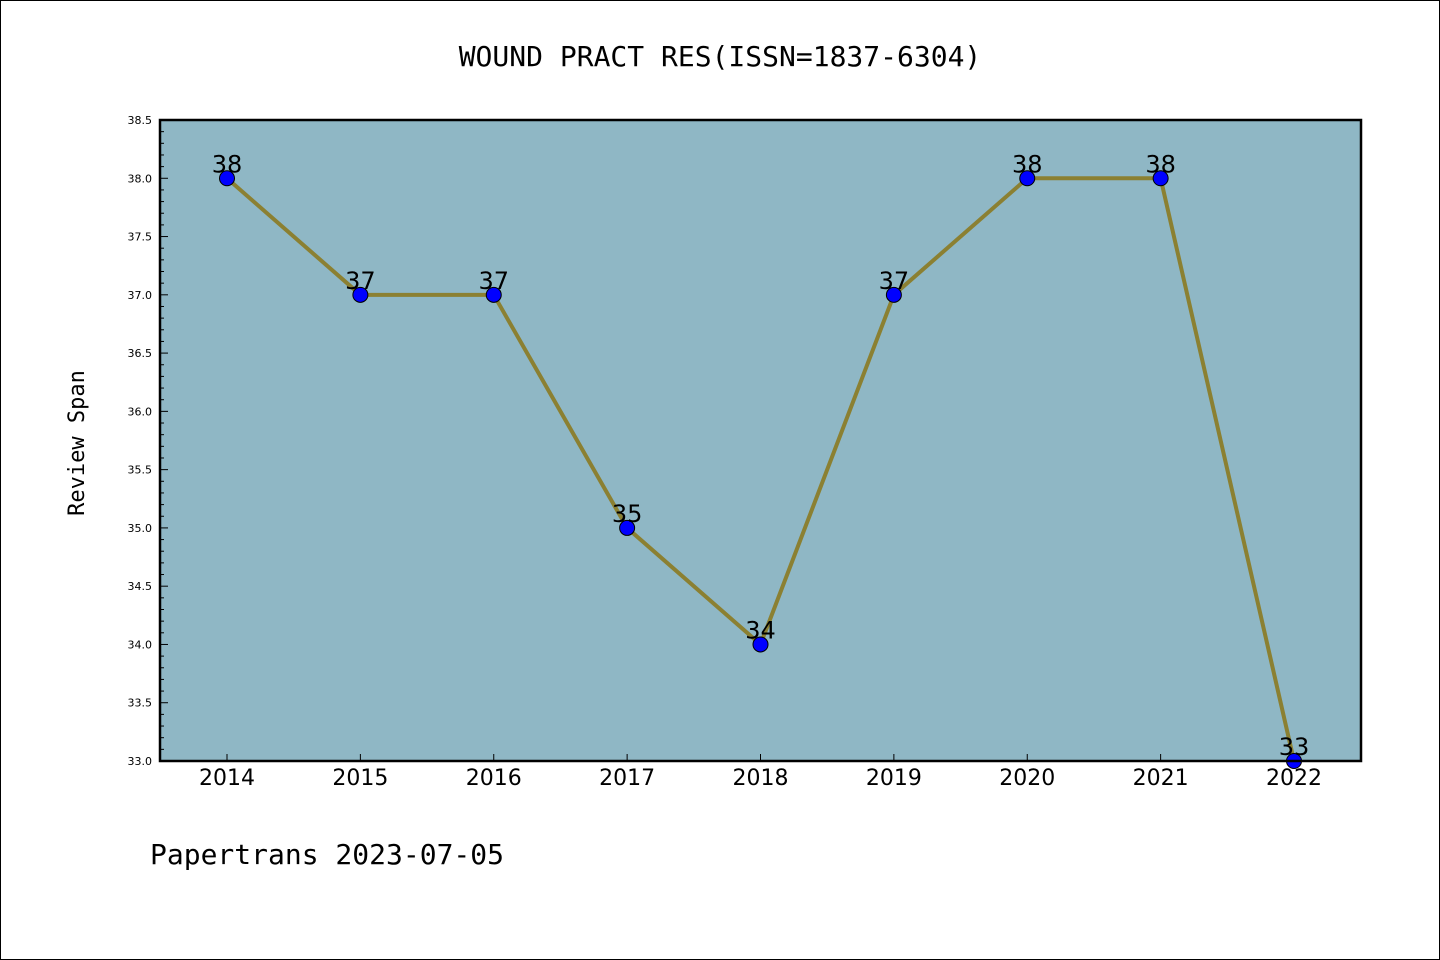  What do you see at coordinates (140, 761) in the screenshot?
I see `y-tick-label: 33.0` at bounding box center [140, 761].